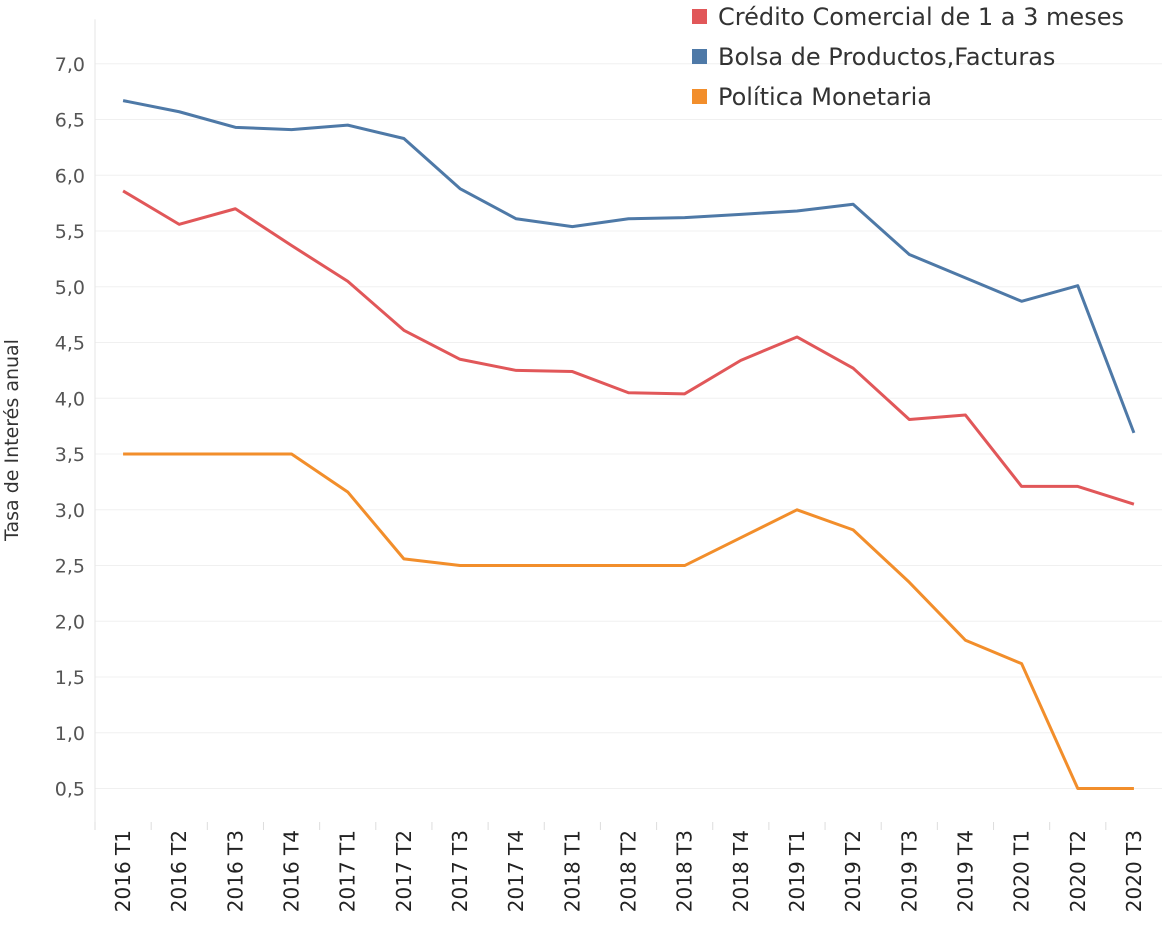 The height and width of the screenshot is (925, 1164). What do you see at coordinates (70, 232) in the screenshot?
I see `y-tick-label: 5,5` at bounding box center [70, 232].